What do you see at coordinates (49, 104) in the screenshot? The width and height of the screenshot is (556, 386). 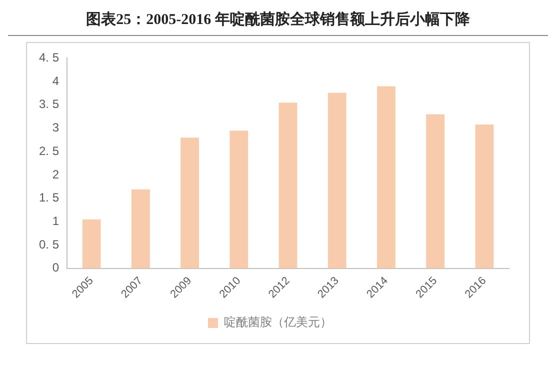 I see `y-tick-label: 3. 5` at bounding box center [49, 104].